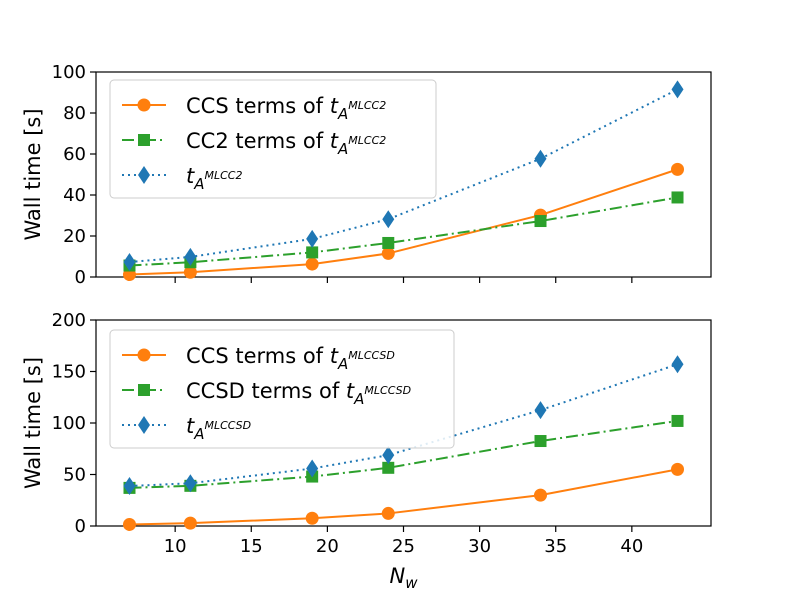 The image size is (789, 592). What do you see at coordinates (69, 320) in the screenshot?
I see `y-tick-label: 200` at bounding box center [69, 320].